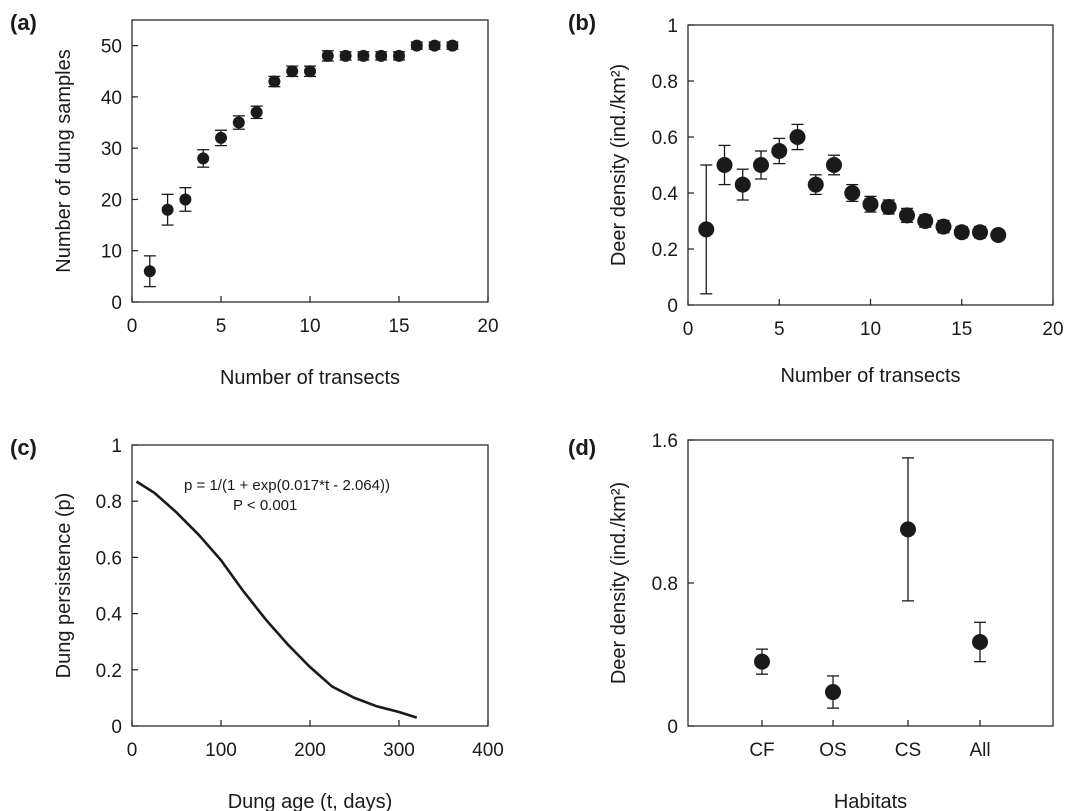 The width and height of the screenshot is (1071, 811). Describe the element at coordinates (64, 160) in the screenshot. I see `y-axis-label: Number of dung samples` at that location.